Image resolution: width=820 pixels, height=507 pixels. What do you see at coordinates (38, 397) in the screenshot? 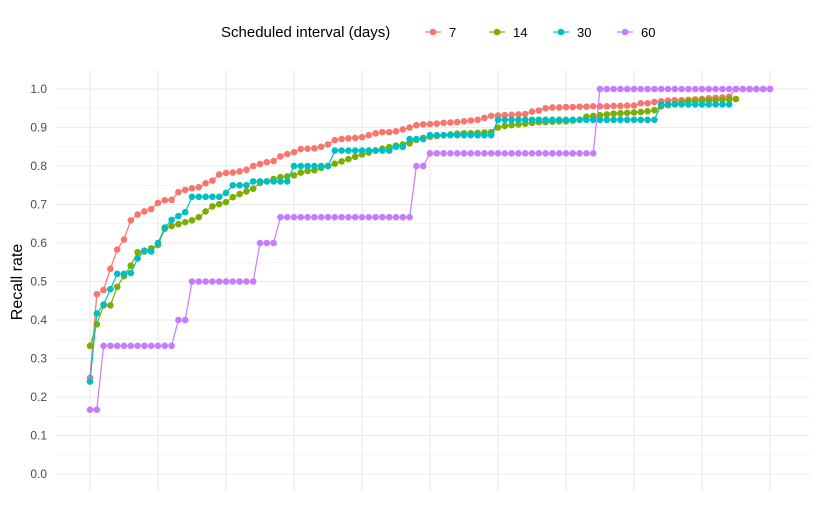
I see `y-tick-label: 0.2` at bounding box center [38, 397].